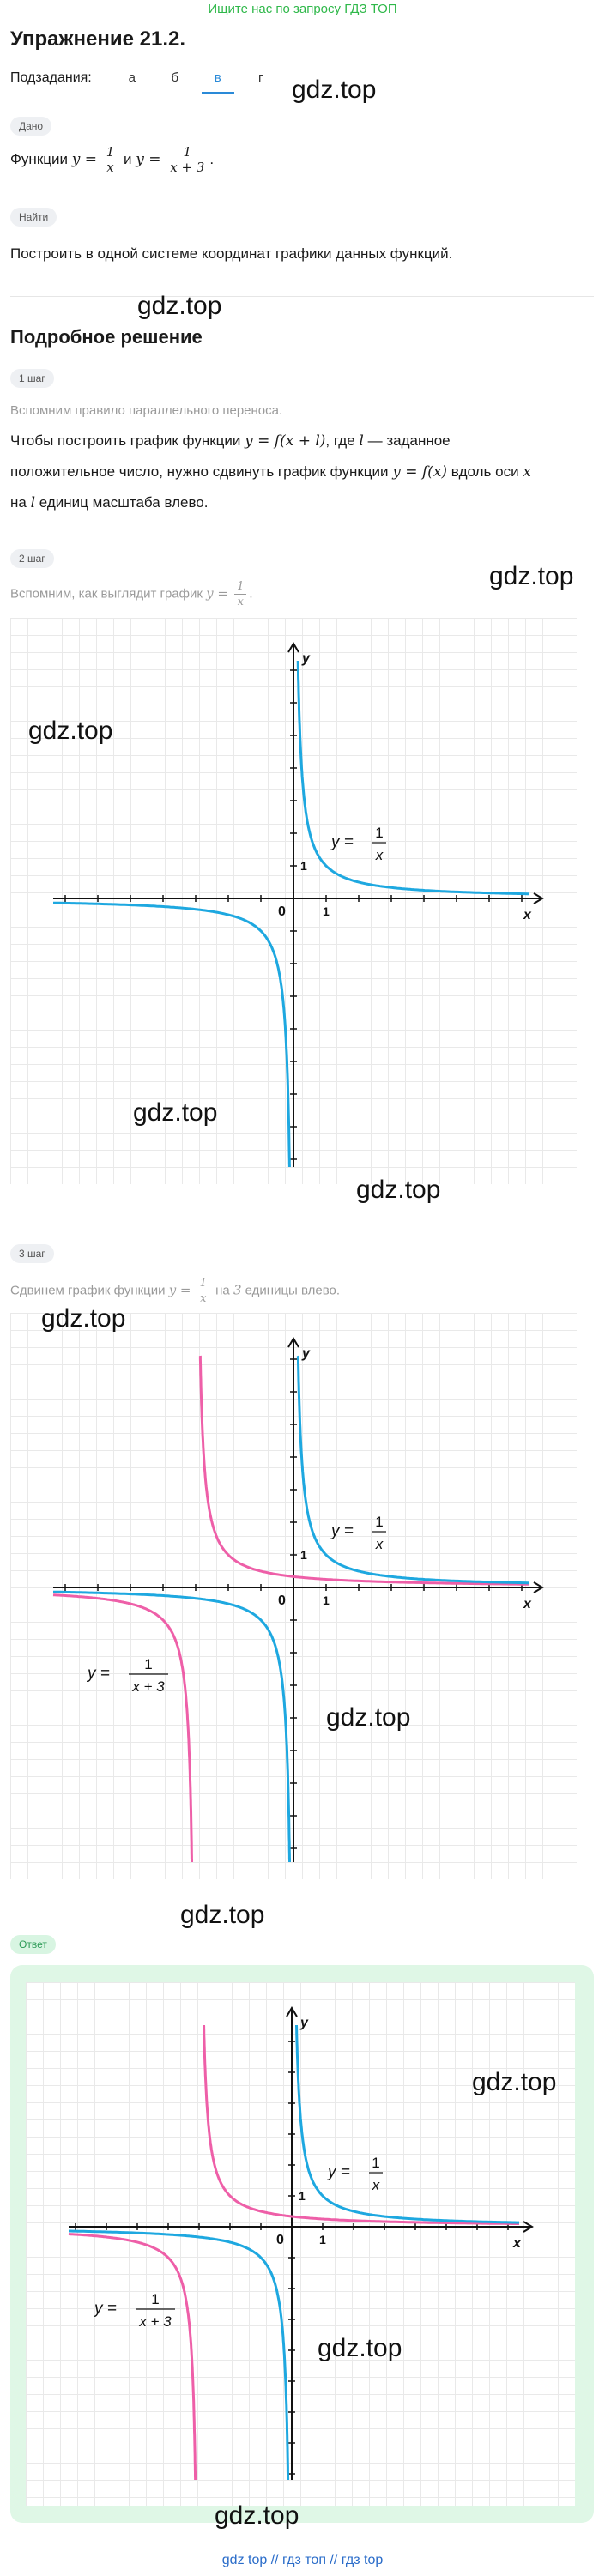  I want to click on footer-links: gdz top // гдз топ // гдз top, so click(302, 2560).